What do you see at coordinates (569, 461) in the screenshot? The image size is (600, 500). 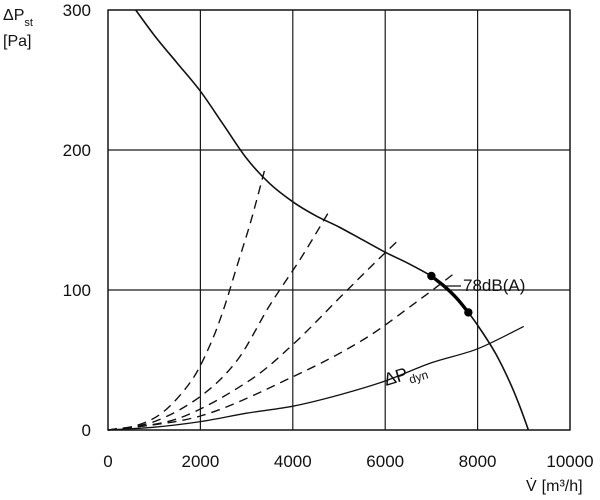 I see `x-tick-label: 10000` at bounding box center [569, 461].